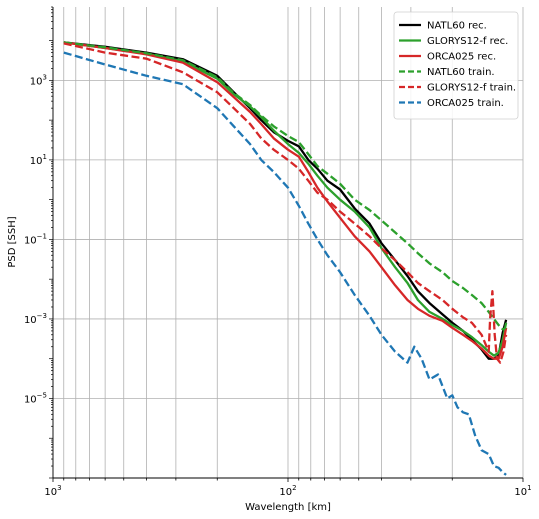 The height and width of the screenshot is (519, 539). I want to click on y-axis-label: PSD [SSH], so click(12, 241).